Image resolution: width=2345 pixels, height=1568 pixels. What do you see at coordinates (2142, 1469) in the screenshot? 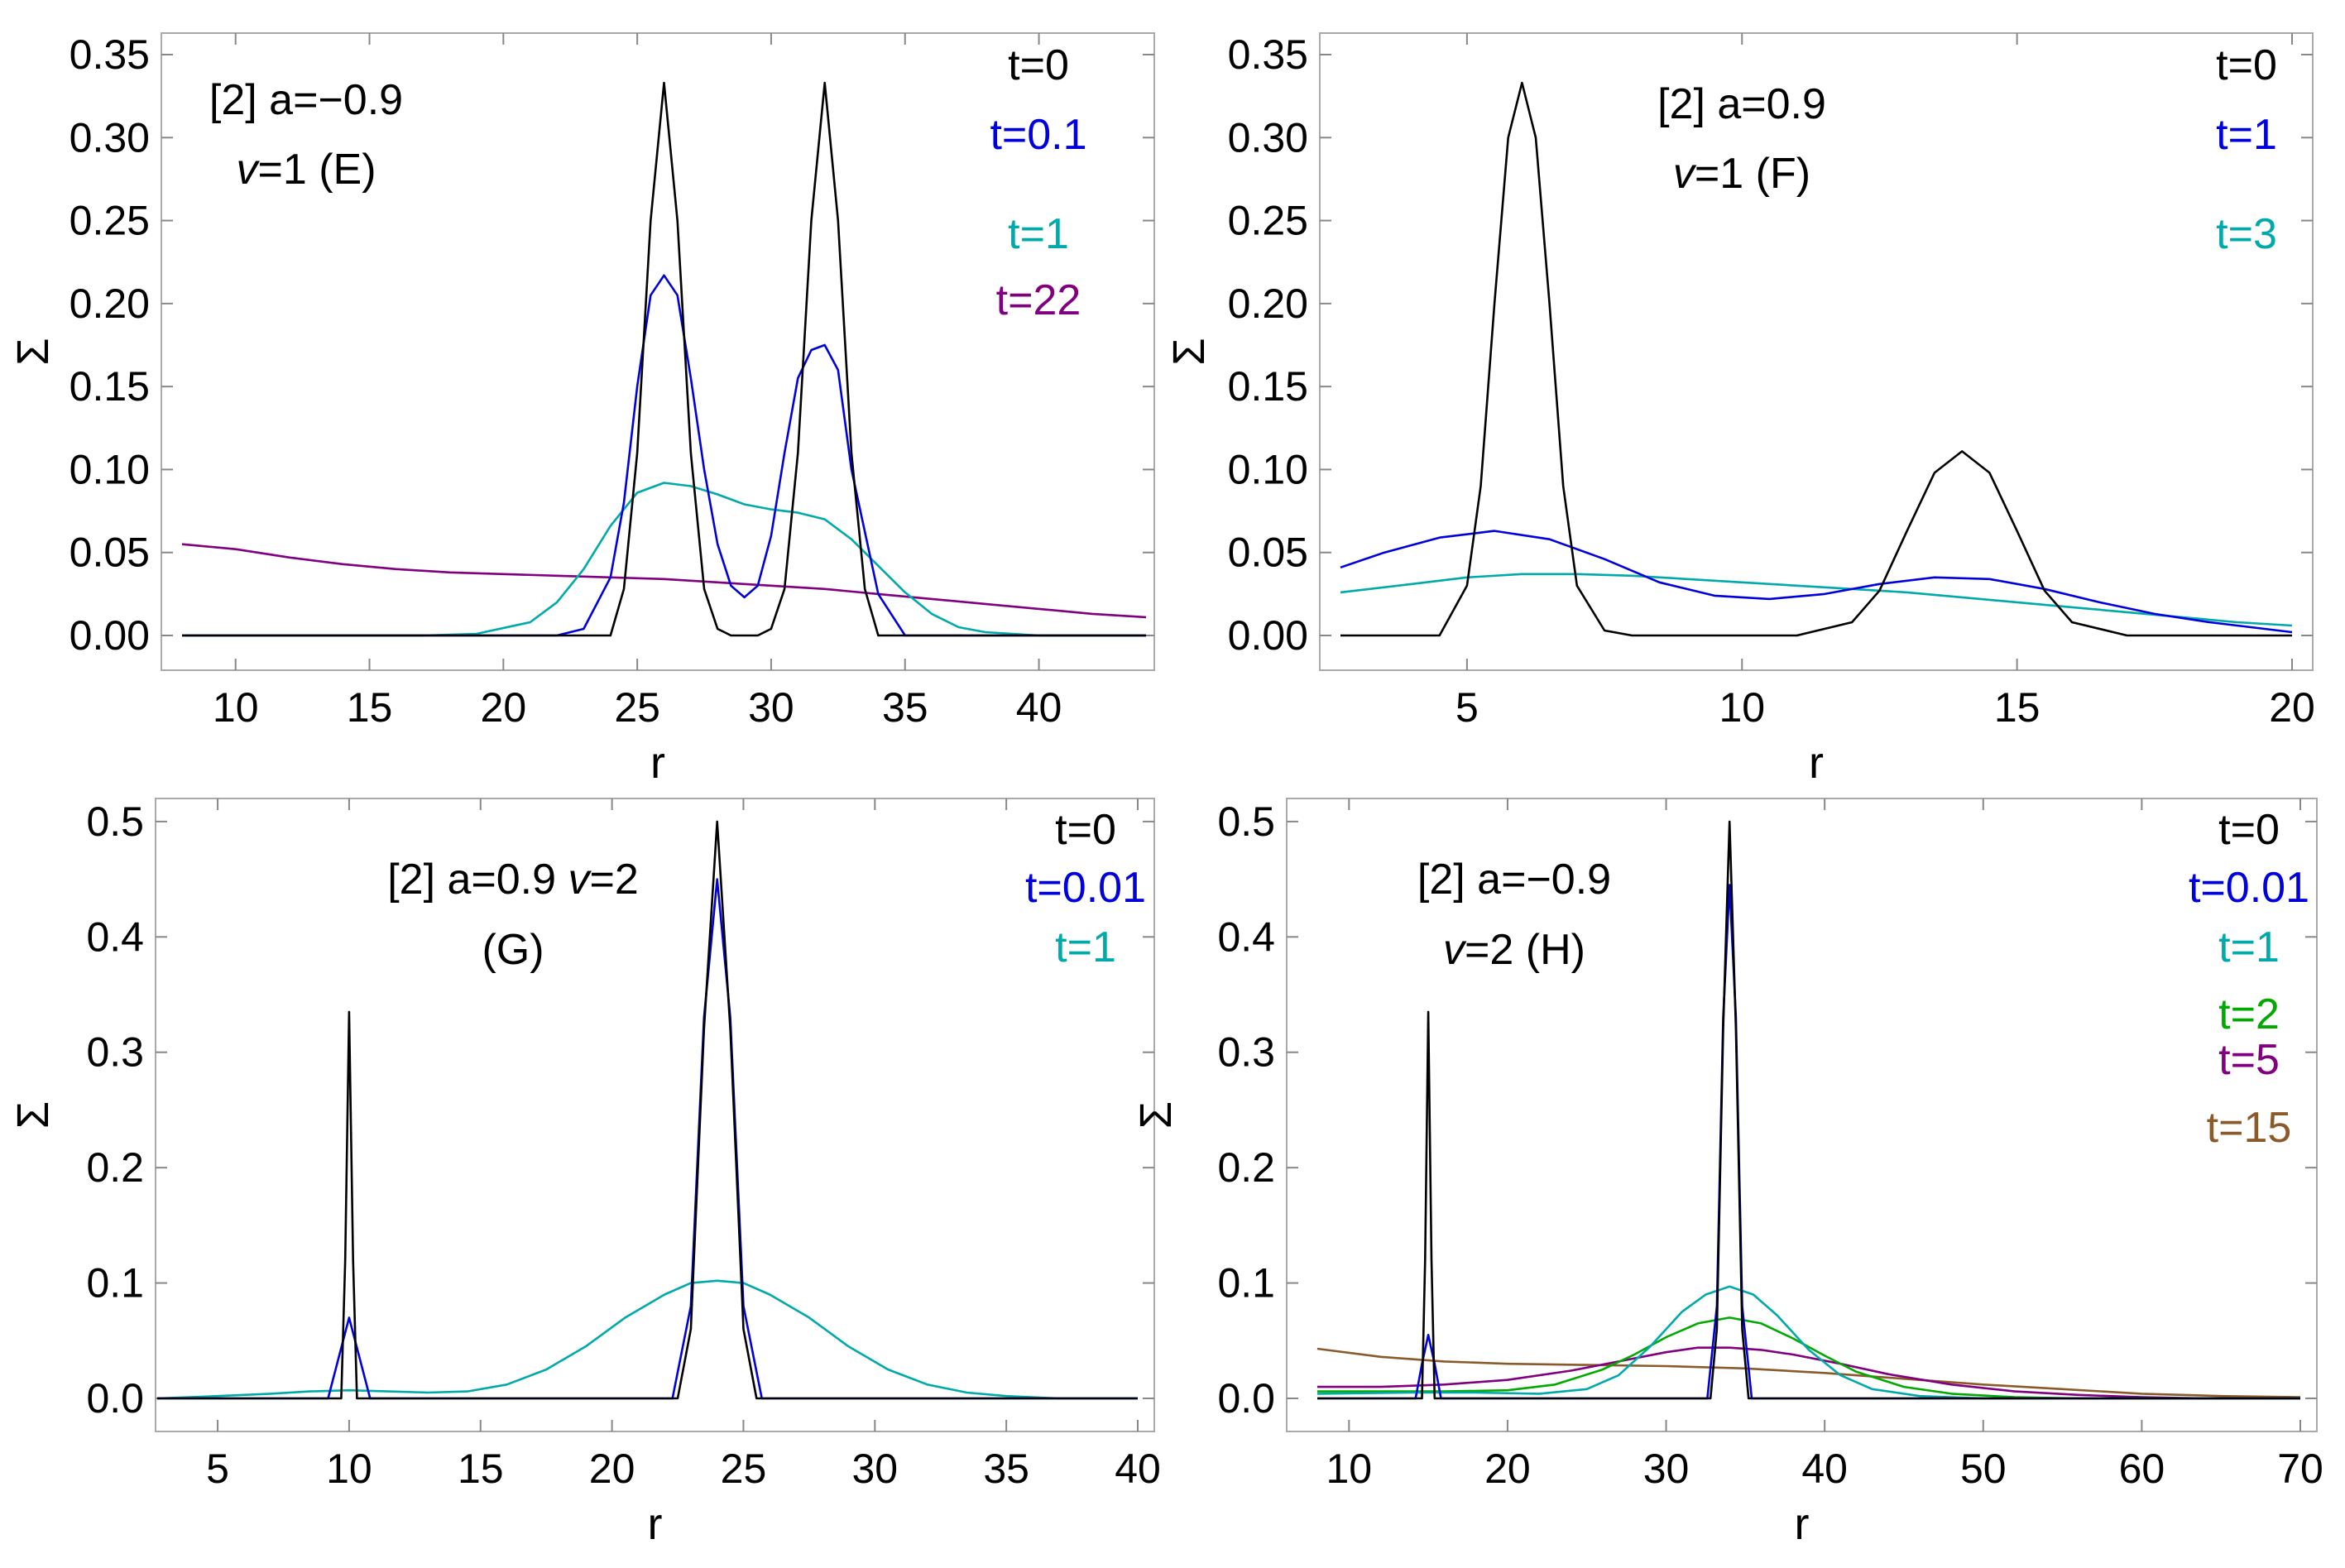
I see `x-tick-label: 60` at bounding box center [2142, 1469].